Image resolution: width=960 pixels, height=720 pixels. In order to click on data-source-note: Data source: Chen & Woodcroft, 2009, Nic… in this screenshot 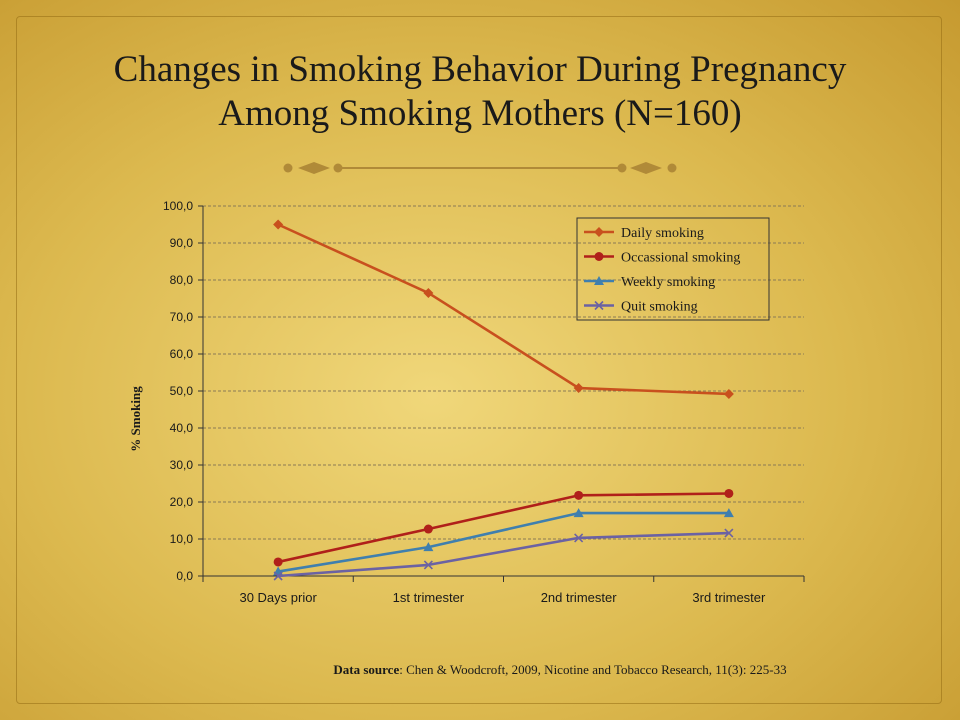, I will do `click(480, 670)`.